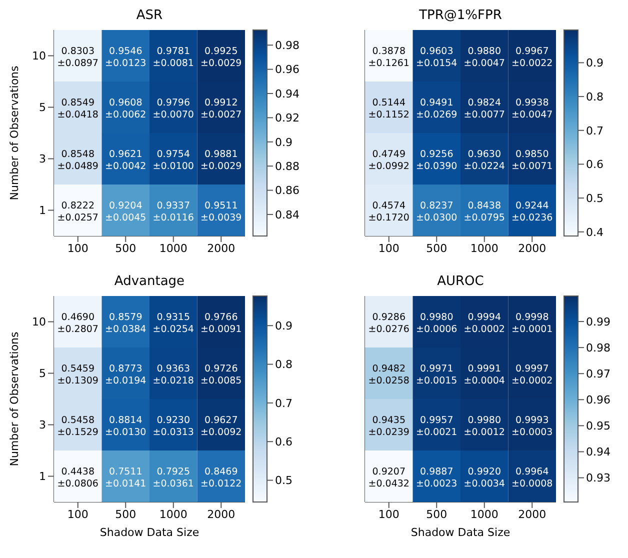 The image size is (628, 558). What do you see at coordinates (125, 374) in the screenshot?
I see `data-label: 0.8773 ±0.0194` at bounding box center [125, 374].